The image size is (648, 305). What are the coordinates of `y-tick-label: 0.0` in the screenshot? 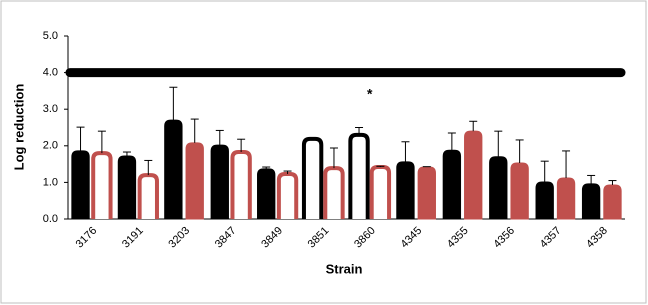 It's located at (50, 219).